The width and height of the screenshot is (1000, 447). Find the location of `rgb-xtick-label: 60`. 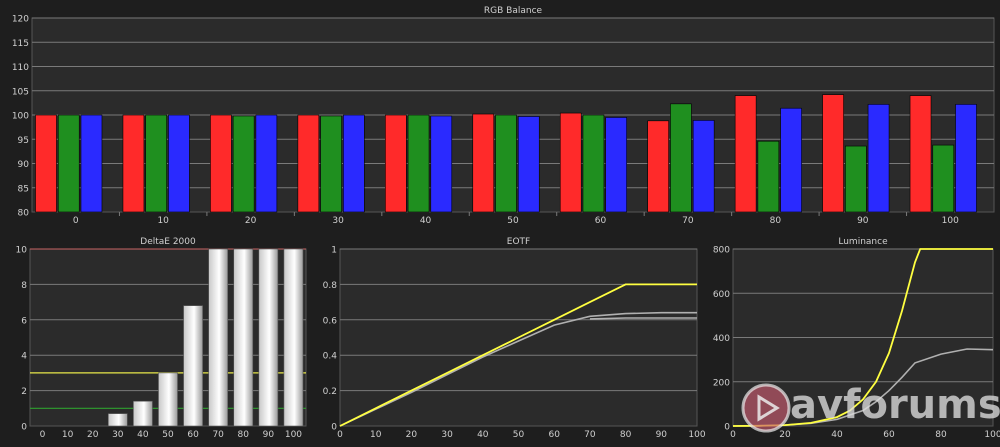

rgb-xtick-label: 60 is located at coordinates (601, 221).